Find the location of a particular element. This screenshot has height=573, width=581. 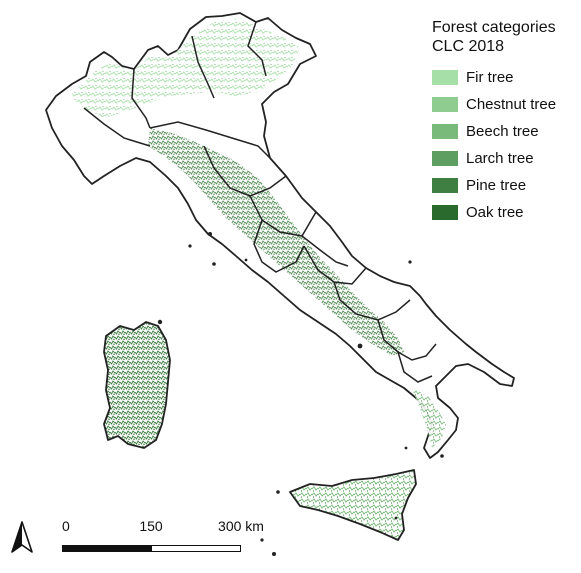

scale-bar-track is located at coordinates (151, 548).